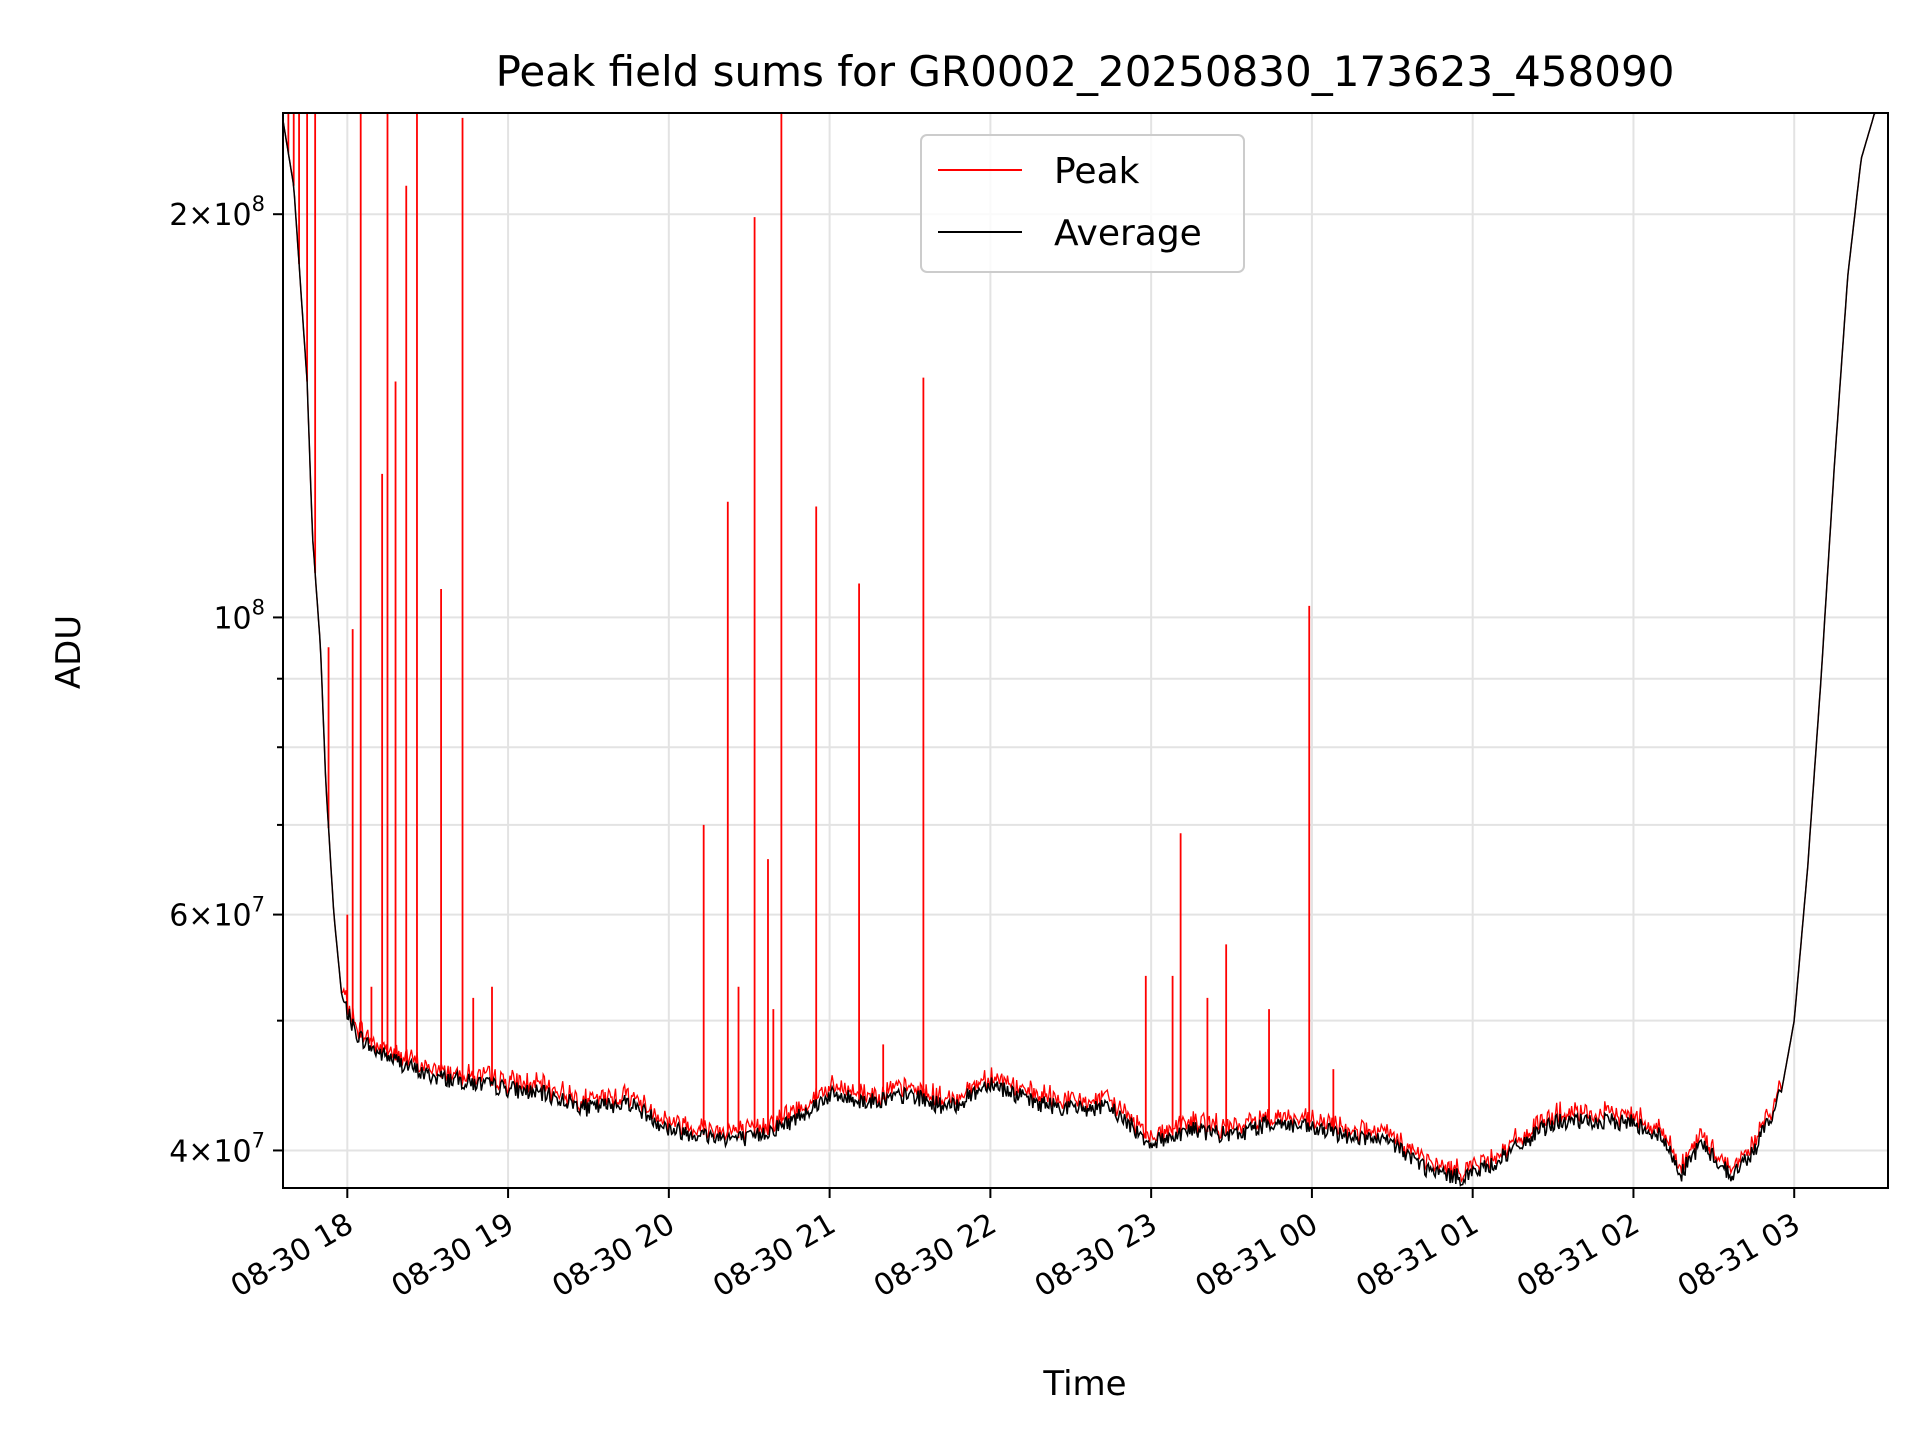 This screenshot has height=1440, width=1920. Describe the element at coordinates (178, 916) in the screenshot. I see `y-tick-mantissa: 6` at that location.